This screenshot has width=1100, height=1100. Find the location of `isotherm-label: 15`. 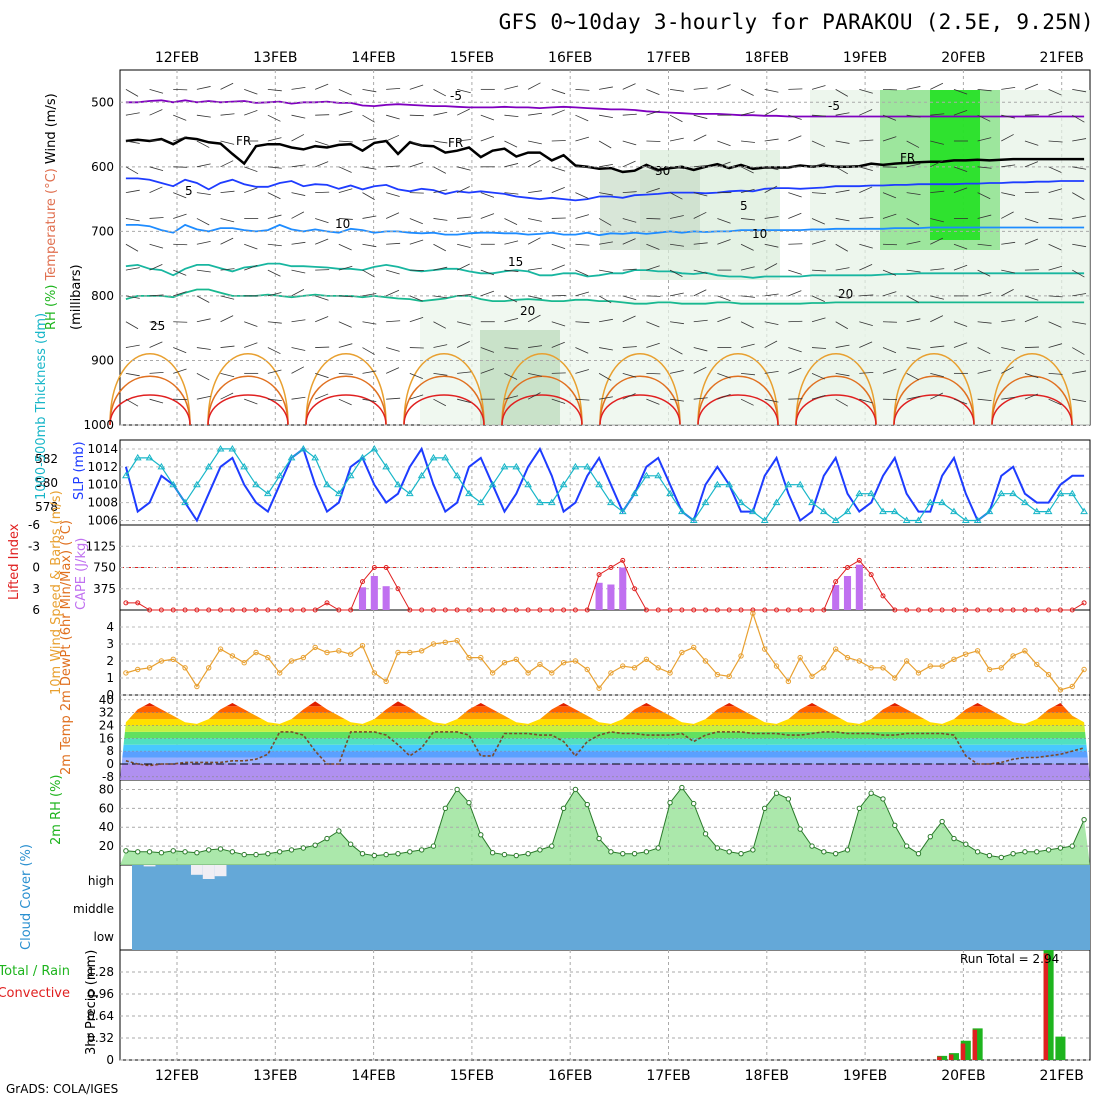

isotherm-label: 15 is located at coordinates (515, 262).